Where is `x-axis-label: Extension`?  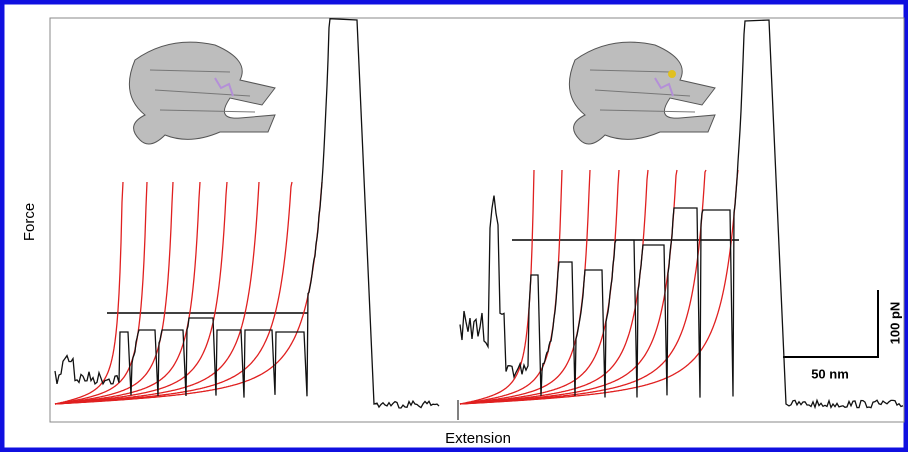 x-axis-label: Extension is located at coordinates (478, 438).